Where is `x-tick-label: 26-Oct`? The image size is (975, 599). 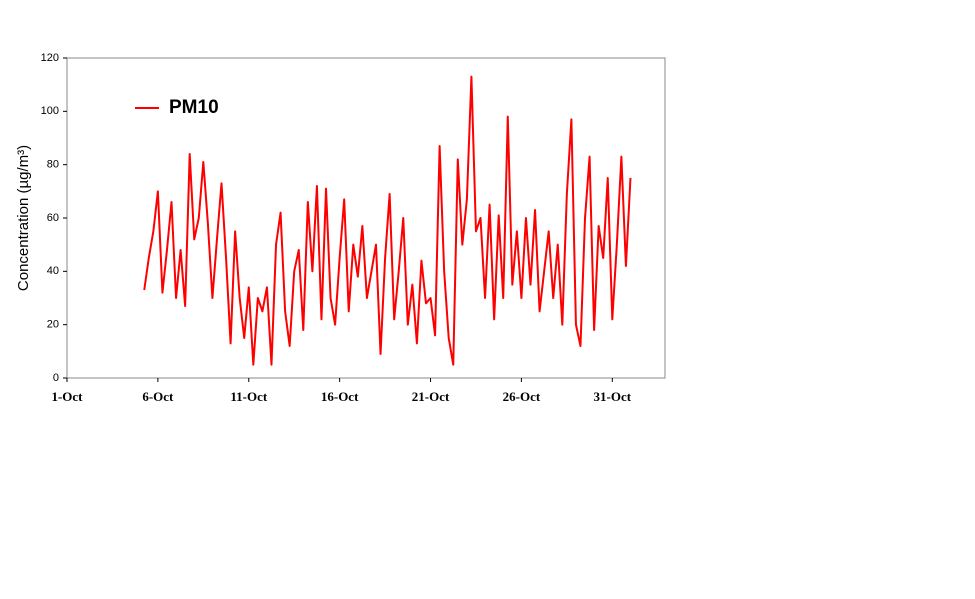 x-tick-label: 26-Oct is located at coordinates (522, 396).